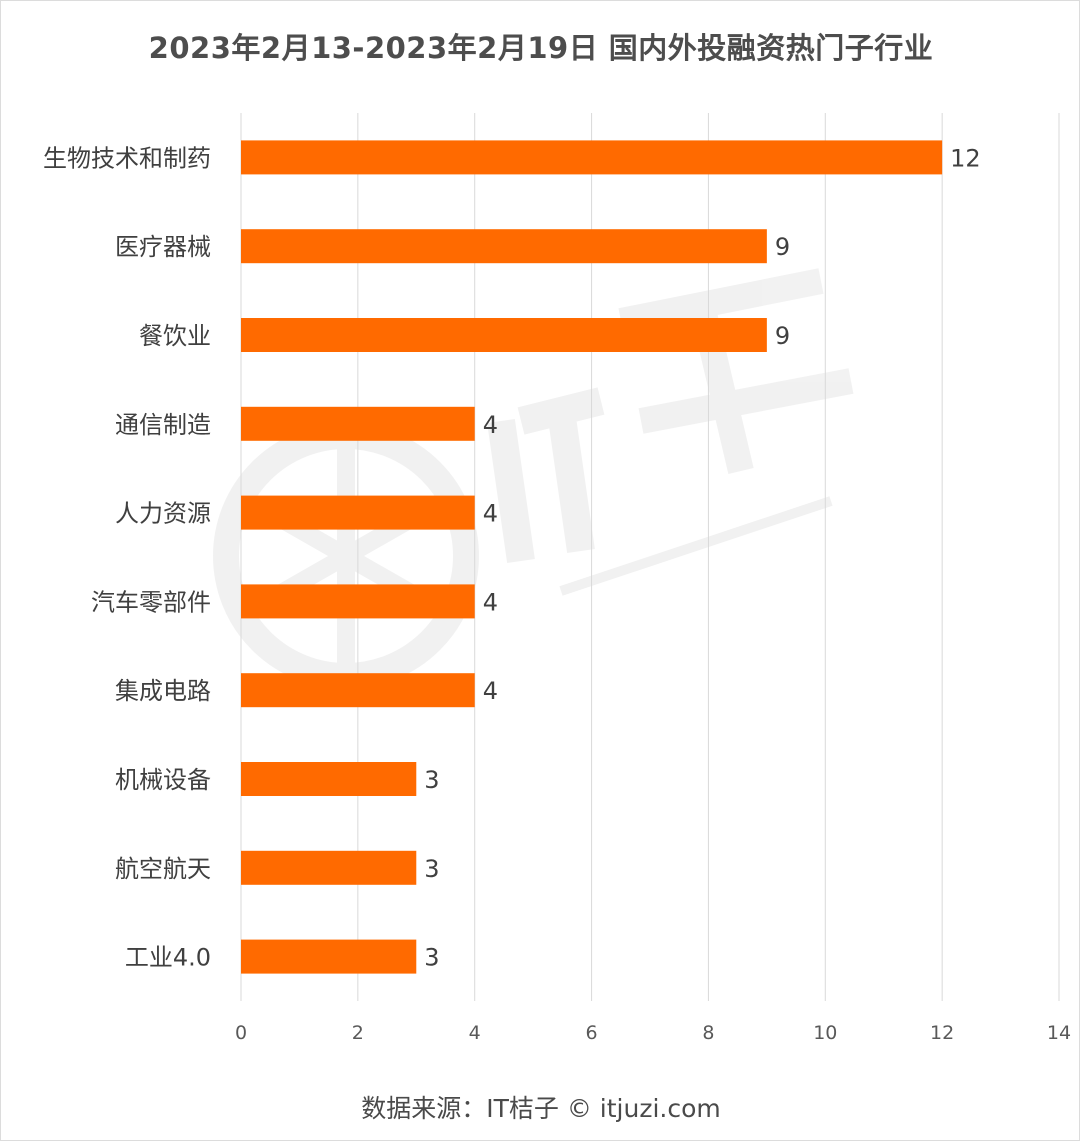  Describe the element at coordinates (541, 48) in the screenshot. I see `chart-title: 2023年2月13-2023年2月19日 国内外投融资热门子行业` at that location.